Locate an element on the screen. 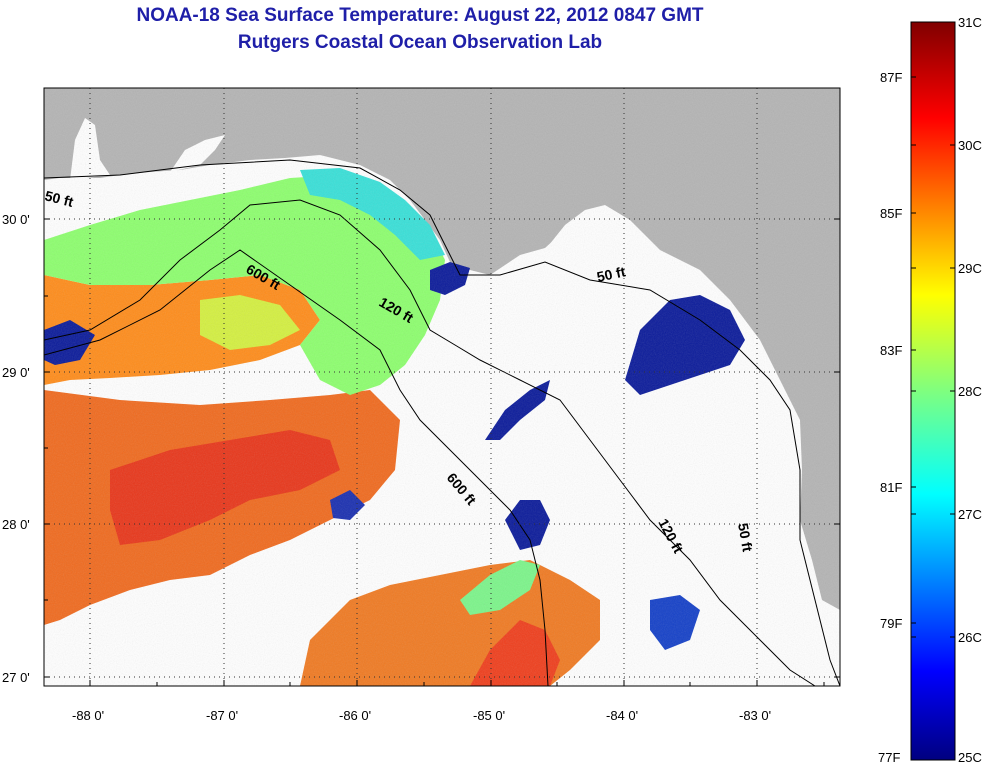  lon-label: -88 0' is located at coordinates (88, 715).